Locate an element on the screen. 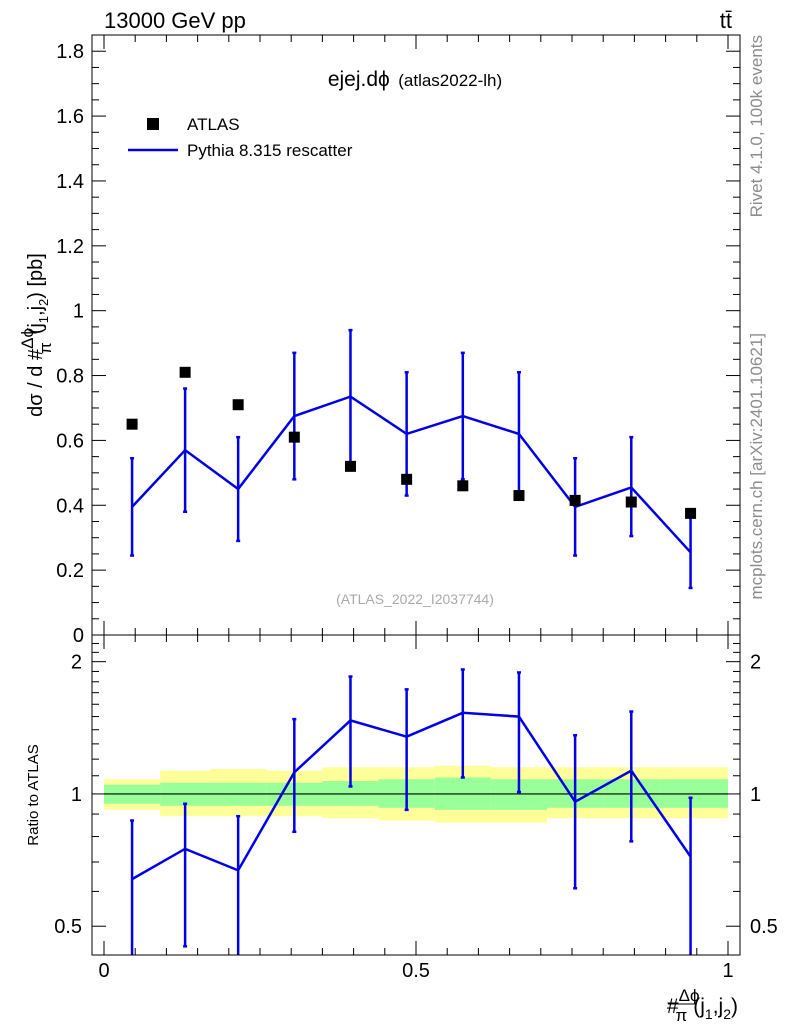 This screenshot has width=786, height=1024. main-y-tick-label: 1.2 is located at coordinates (70, 247).